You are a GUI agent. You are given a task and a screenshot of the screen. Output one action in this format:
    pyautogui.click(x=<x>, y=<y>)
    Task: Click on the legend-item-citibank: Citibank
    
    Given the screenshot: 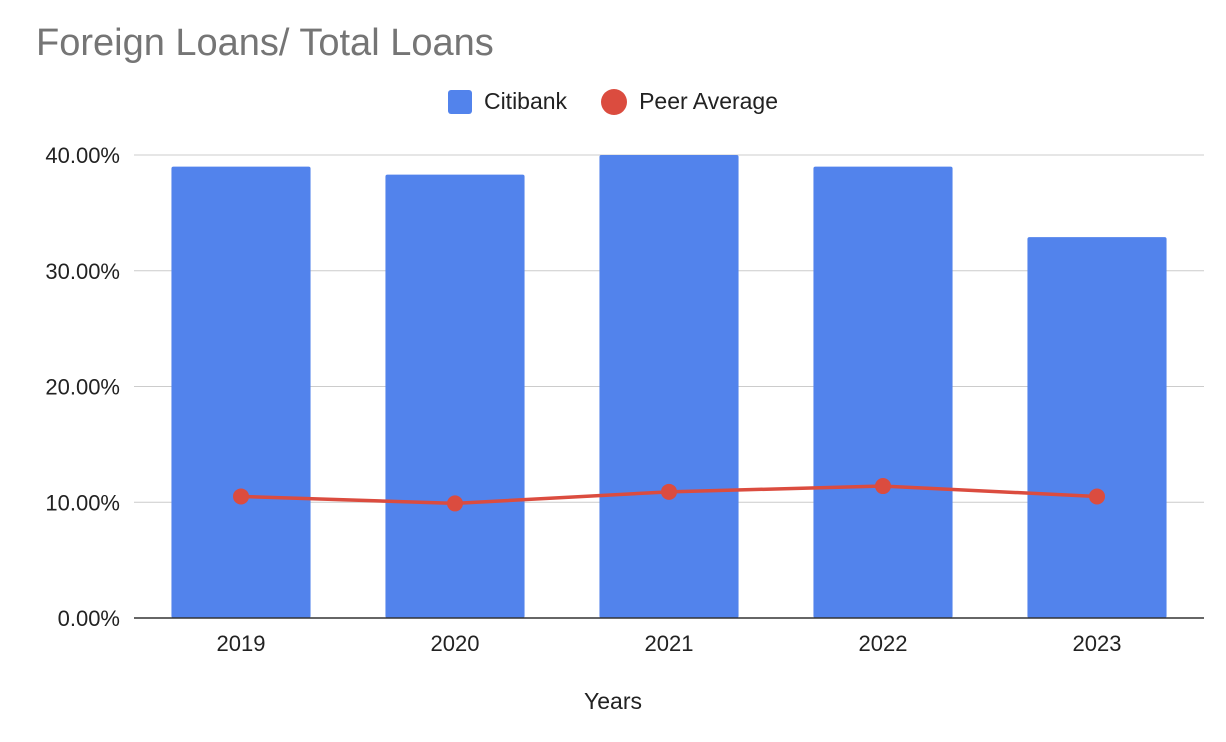 What is the action you would take?
    pyautogui.click(x=507, y=101)
    